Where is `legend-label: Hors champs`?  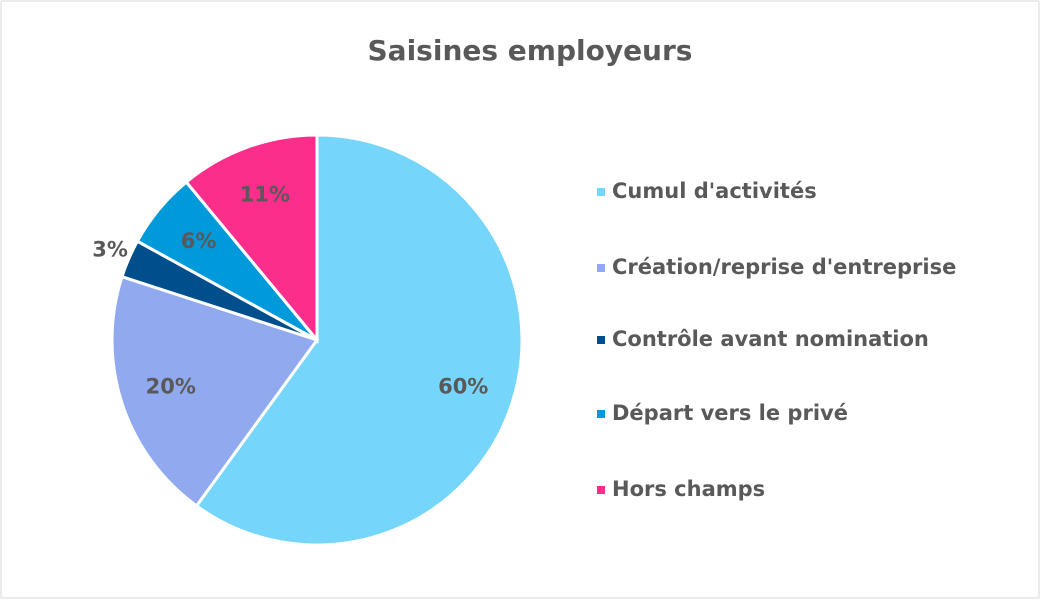 legend-label: Hors champs is located at coordinates (688, 489).